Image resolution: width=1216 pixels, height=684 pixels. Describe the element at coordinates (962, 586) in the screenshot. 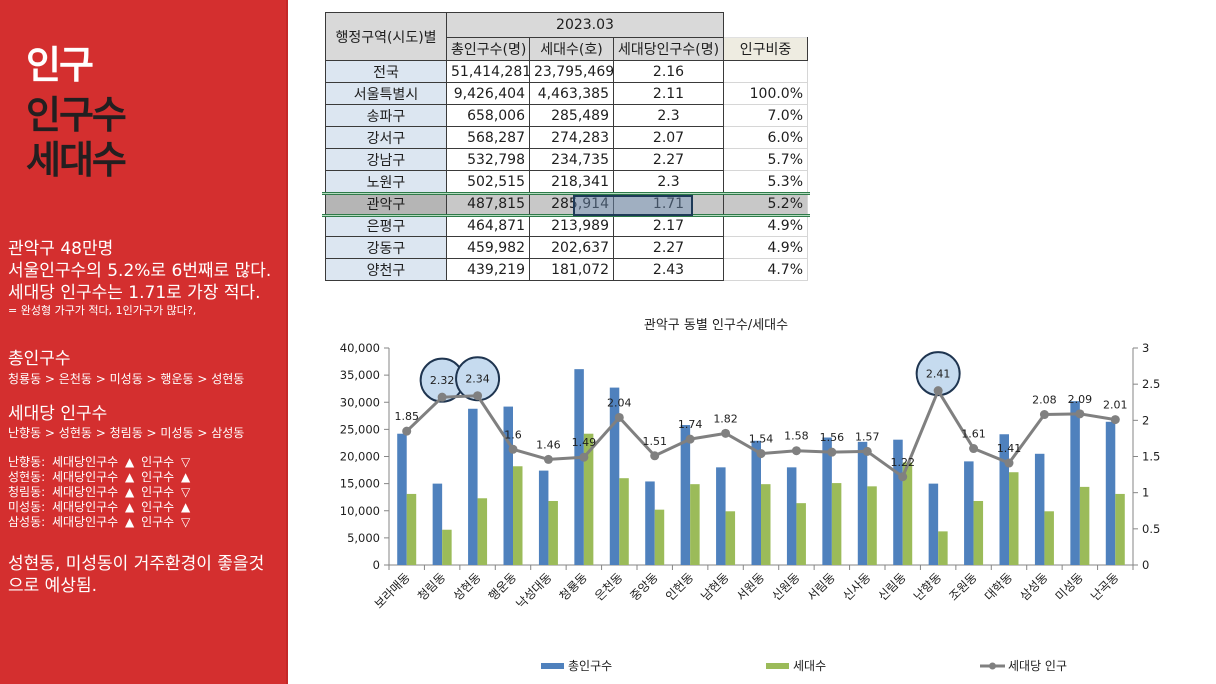

I see `category-label: 조원동` at that location.